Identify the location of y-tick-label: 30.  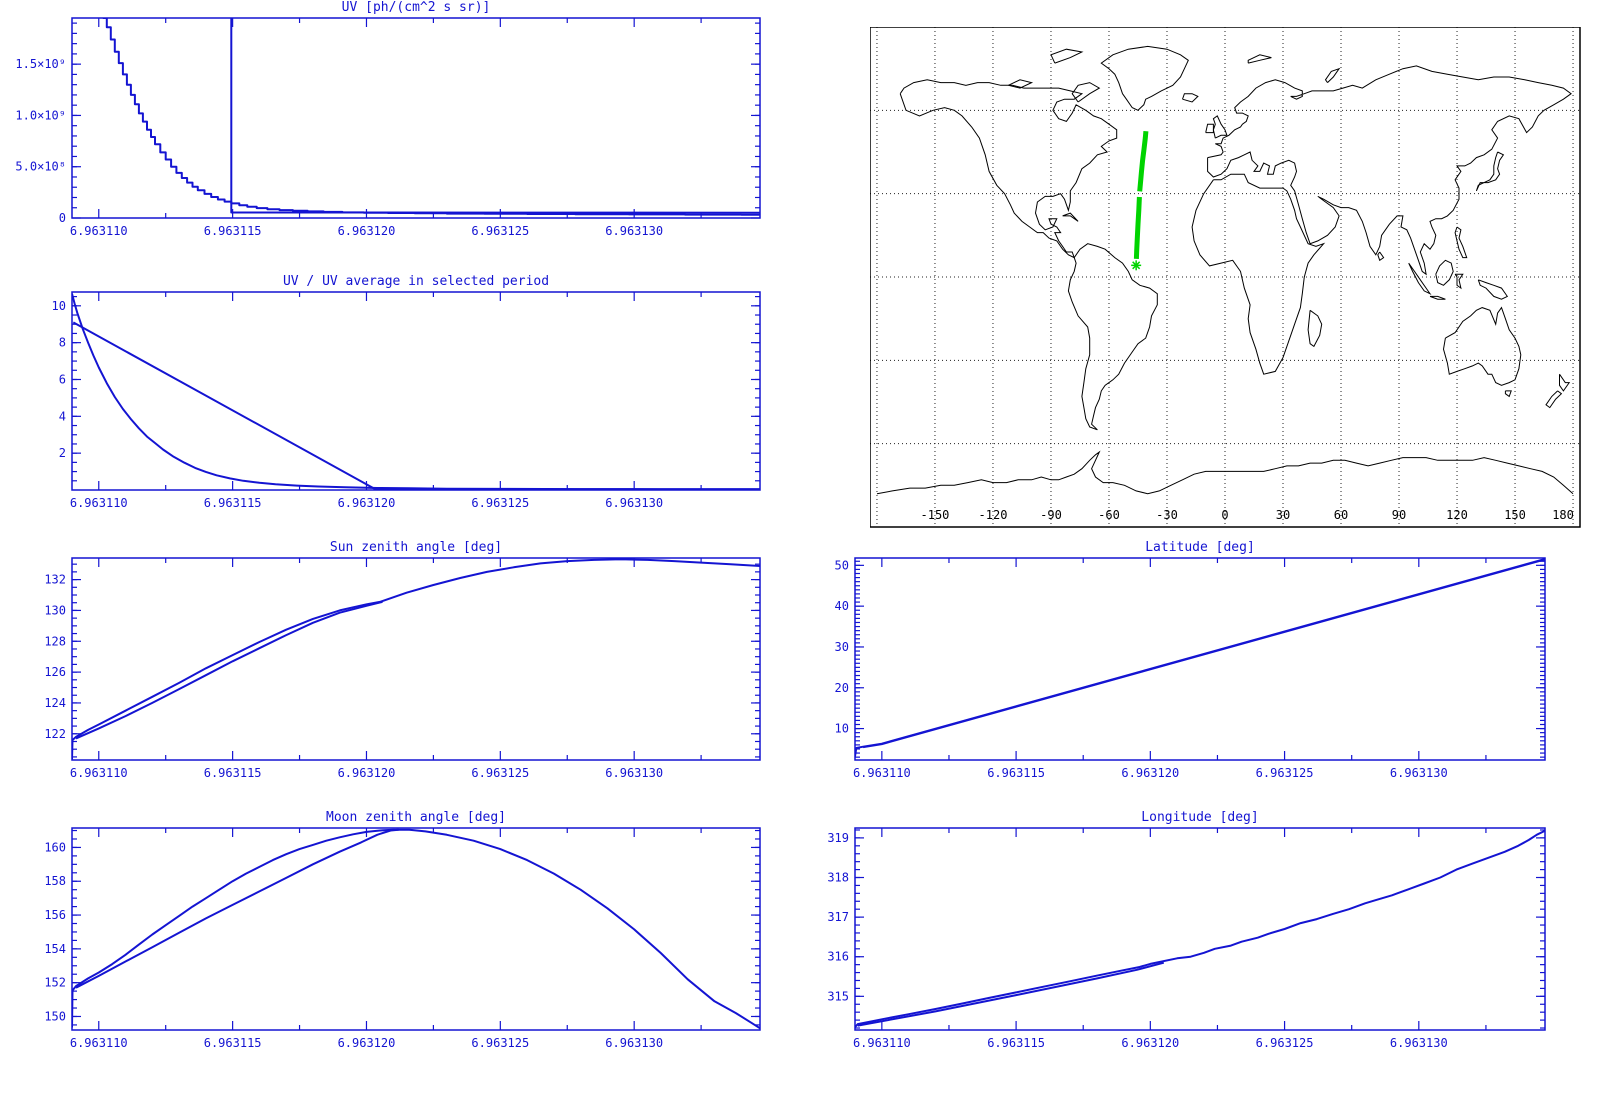
(842, 647).